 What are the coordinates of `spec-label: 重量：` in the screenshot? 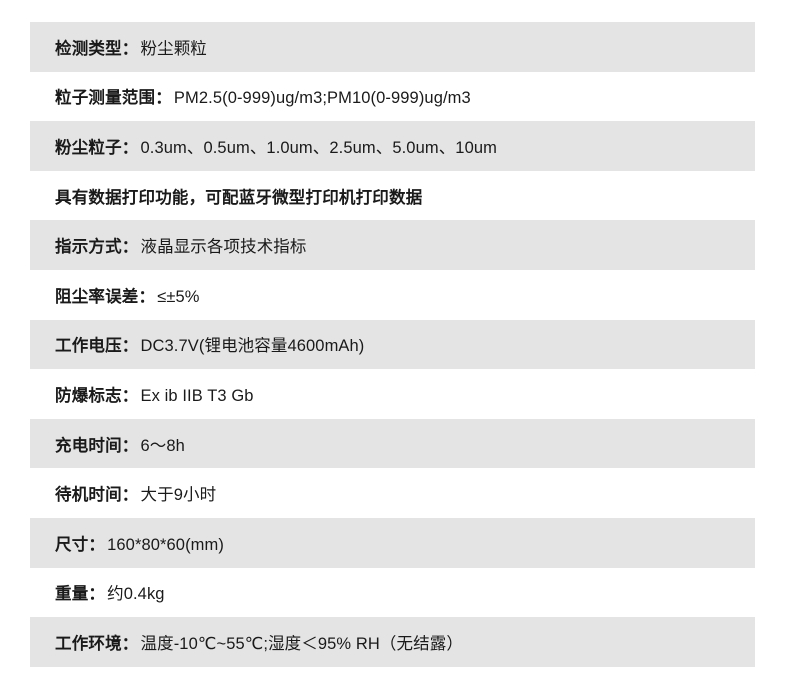 It's located at (80, 594).